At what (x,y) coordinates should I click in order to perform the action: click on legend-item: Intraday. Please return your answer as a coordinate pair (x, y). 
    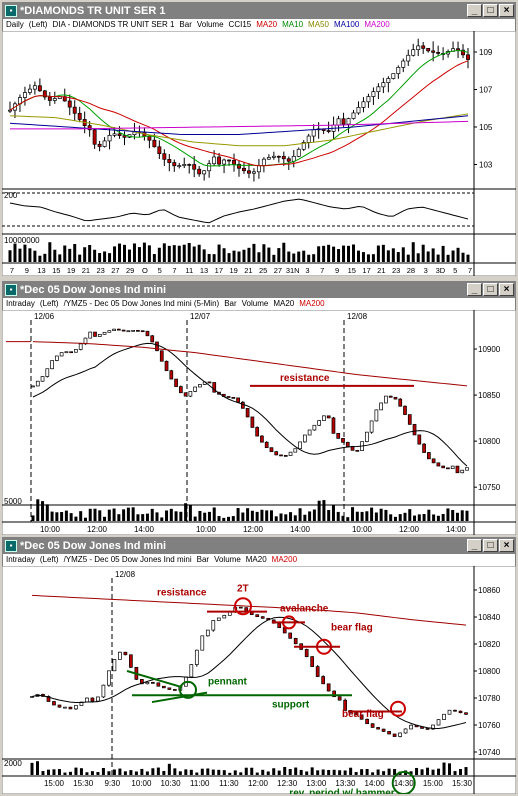
    Looking at the image, I should click on (20, 303).